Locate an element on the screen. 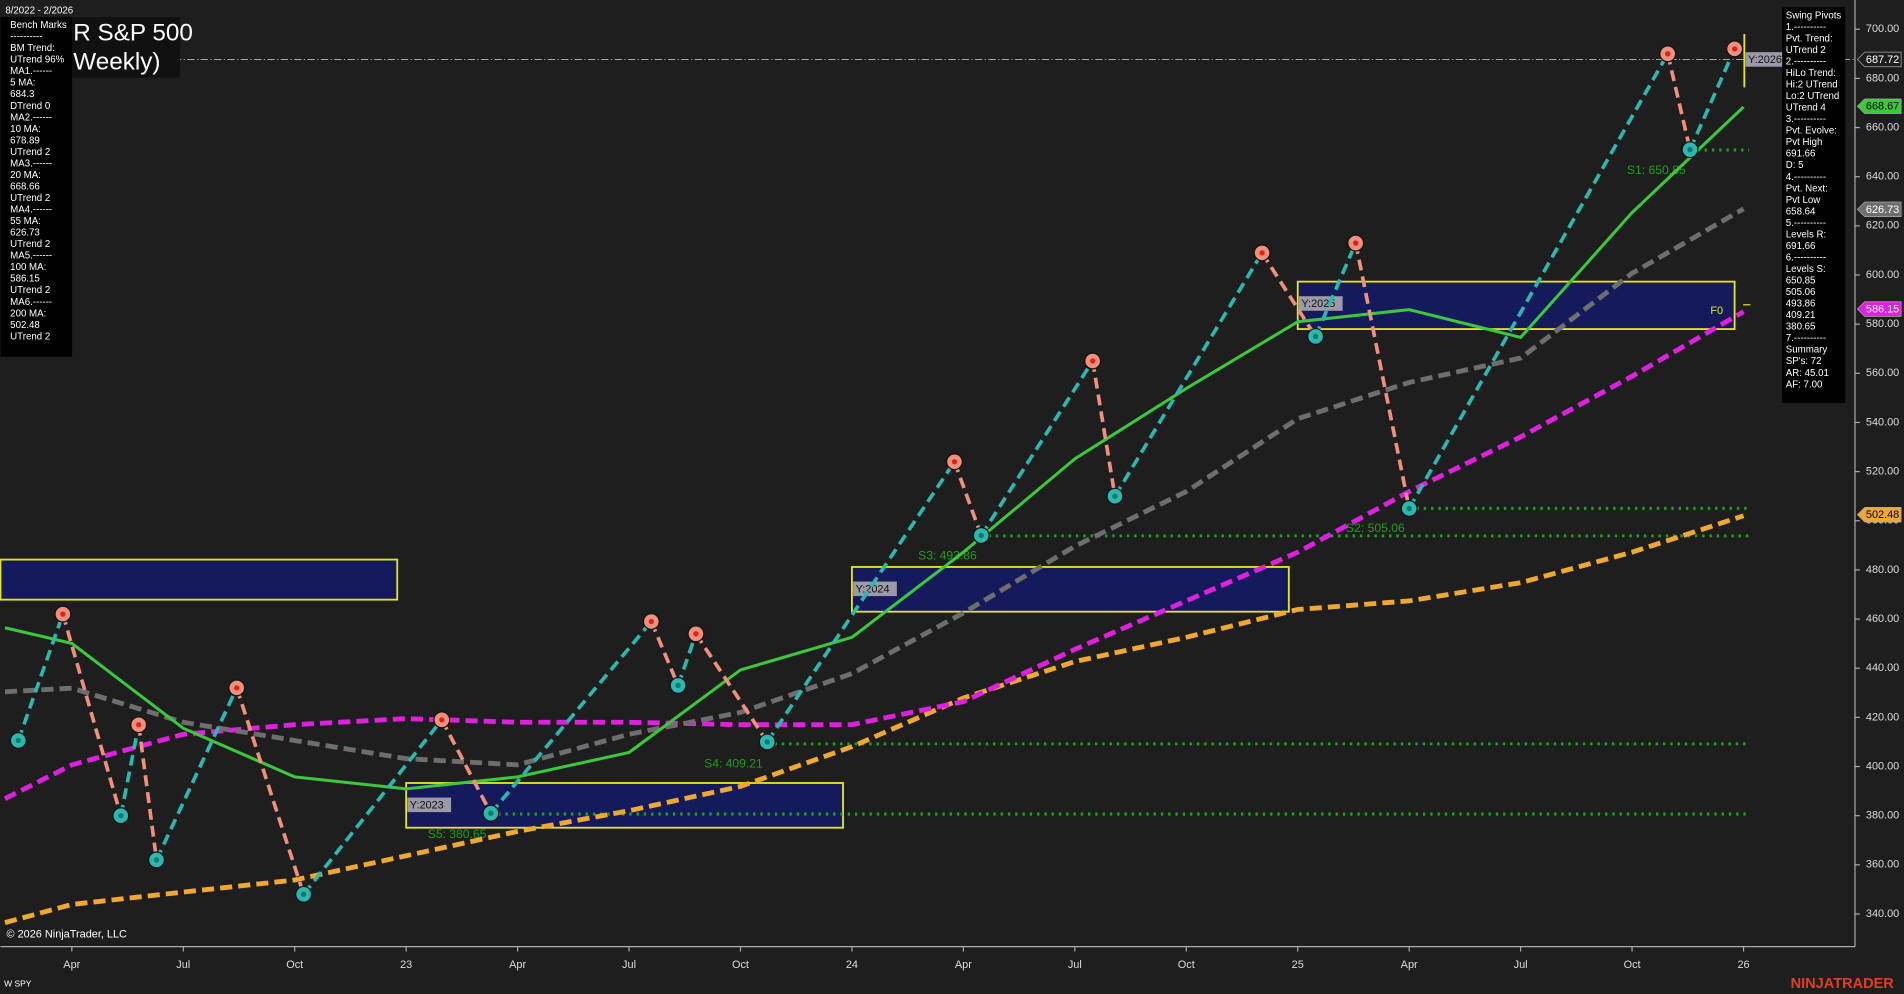 The height and width of the screenshot is (994, 1904). bench-line: 10 MA: is located at coordinates (25, 129).